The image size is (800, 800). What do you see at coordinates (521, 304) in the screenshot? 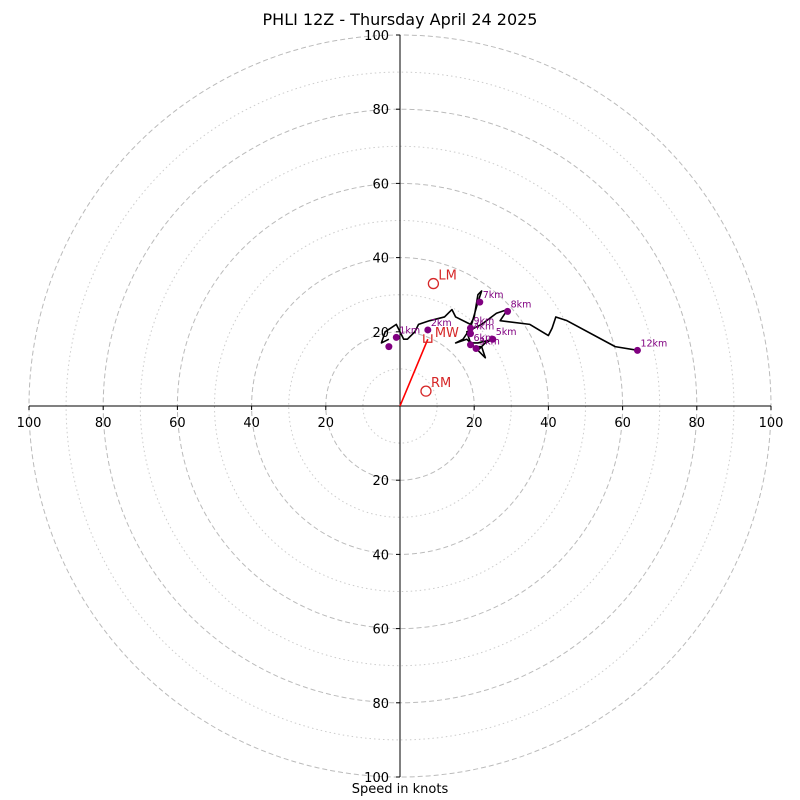
I see `height-marker-label: 8km` at bounding box center [521, 304].